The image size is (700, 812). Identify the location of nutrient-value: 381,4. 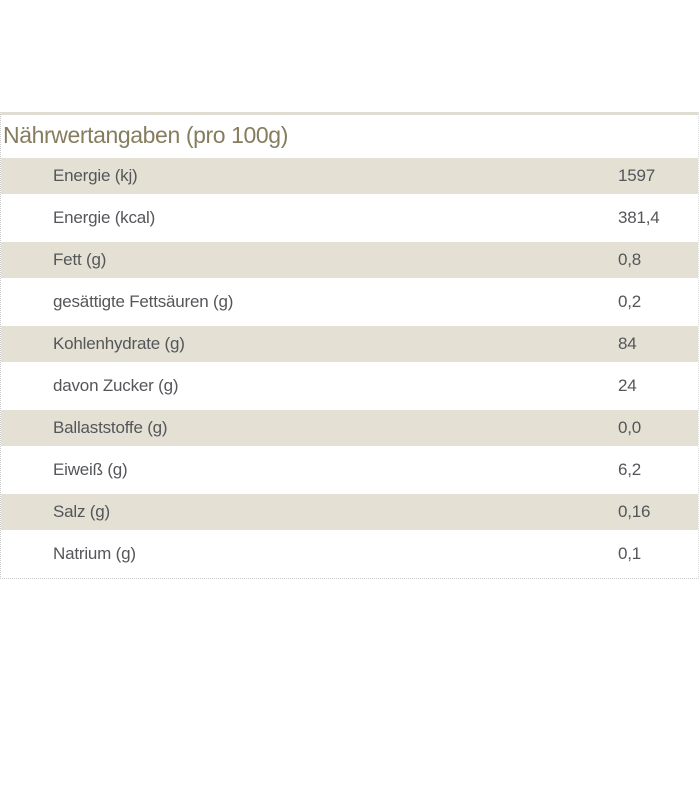
(639, 217).